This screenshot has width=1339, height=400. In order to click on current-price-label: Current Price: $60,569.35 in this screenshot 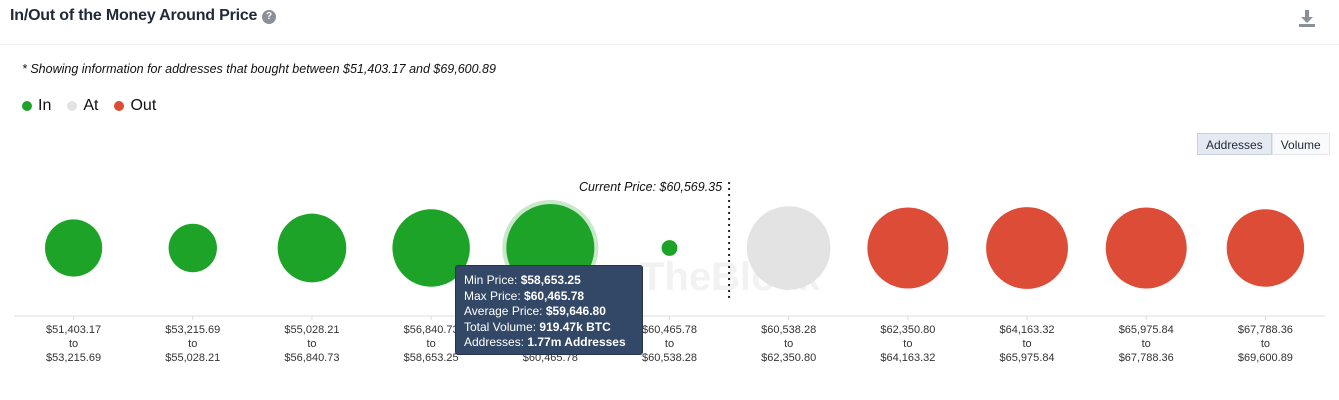, I will do `click(650, 187)`.